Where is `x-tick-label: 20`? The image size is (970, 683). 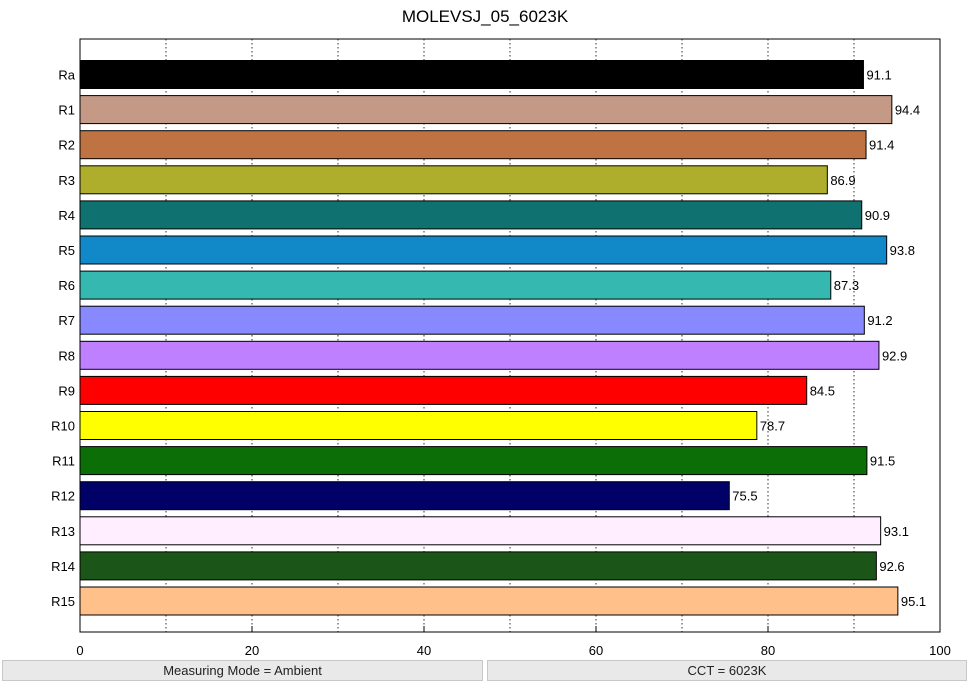
x-tick-label: 20 is located at coordinates (252, 650).